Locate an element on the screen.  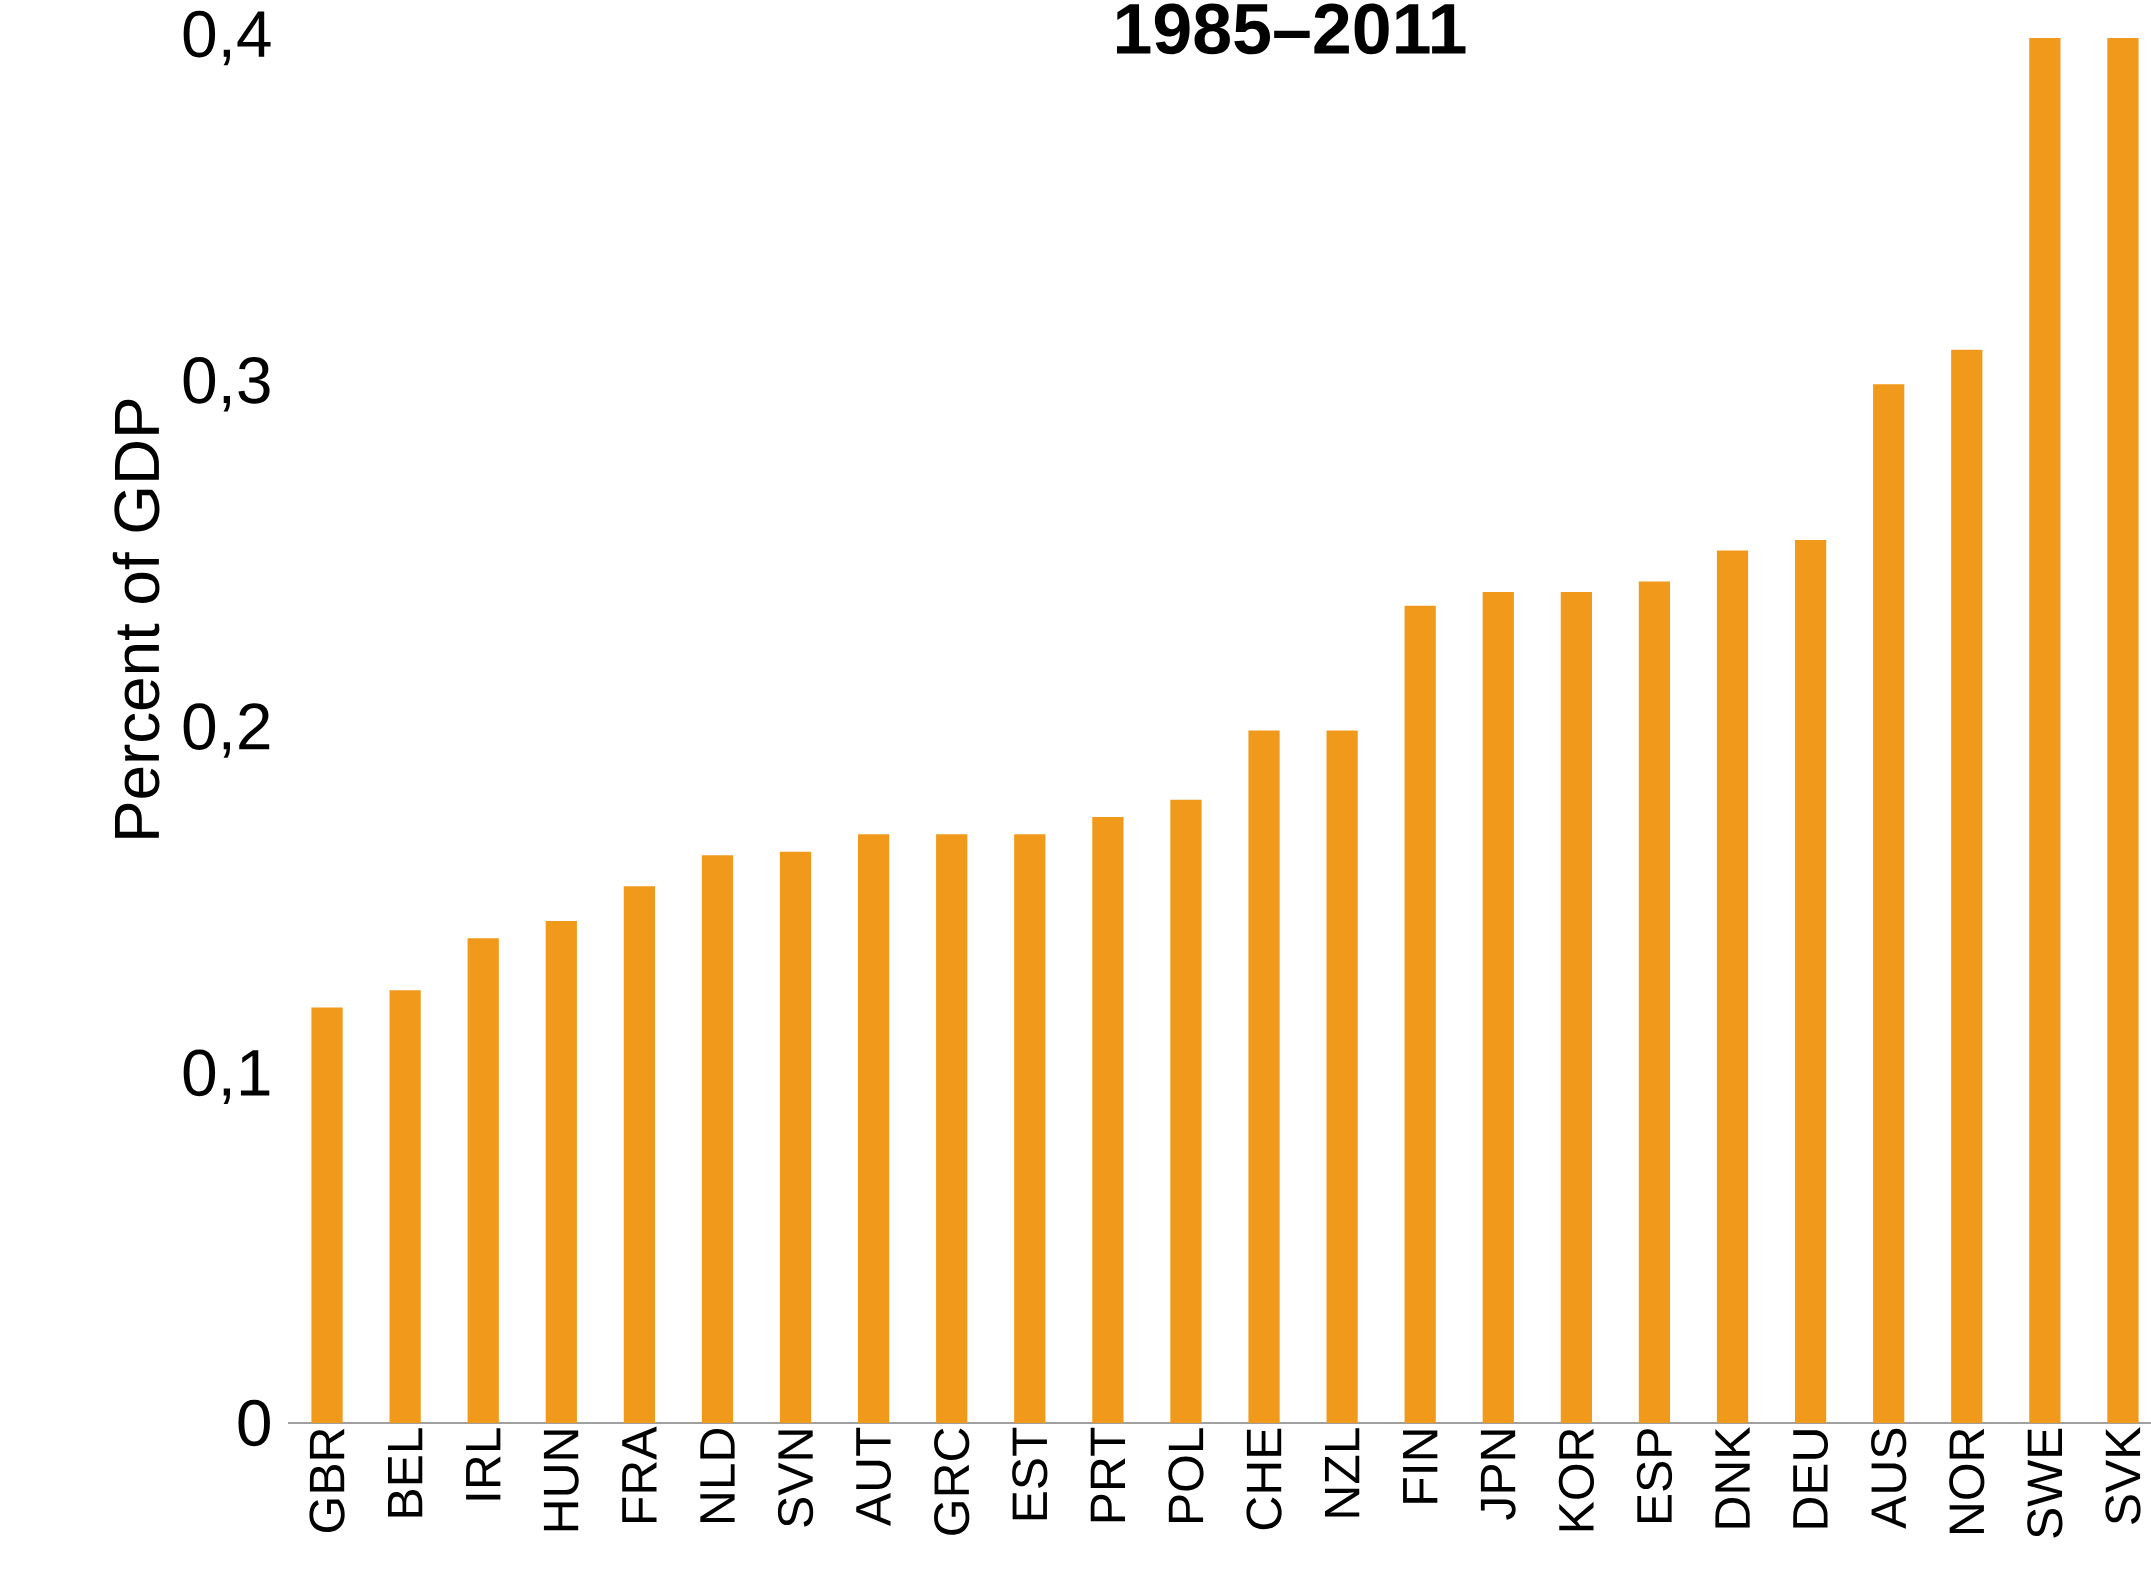
x-tick-label: GRC is located at coordinates (952, 1481).